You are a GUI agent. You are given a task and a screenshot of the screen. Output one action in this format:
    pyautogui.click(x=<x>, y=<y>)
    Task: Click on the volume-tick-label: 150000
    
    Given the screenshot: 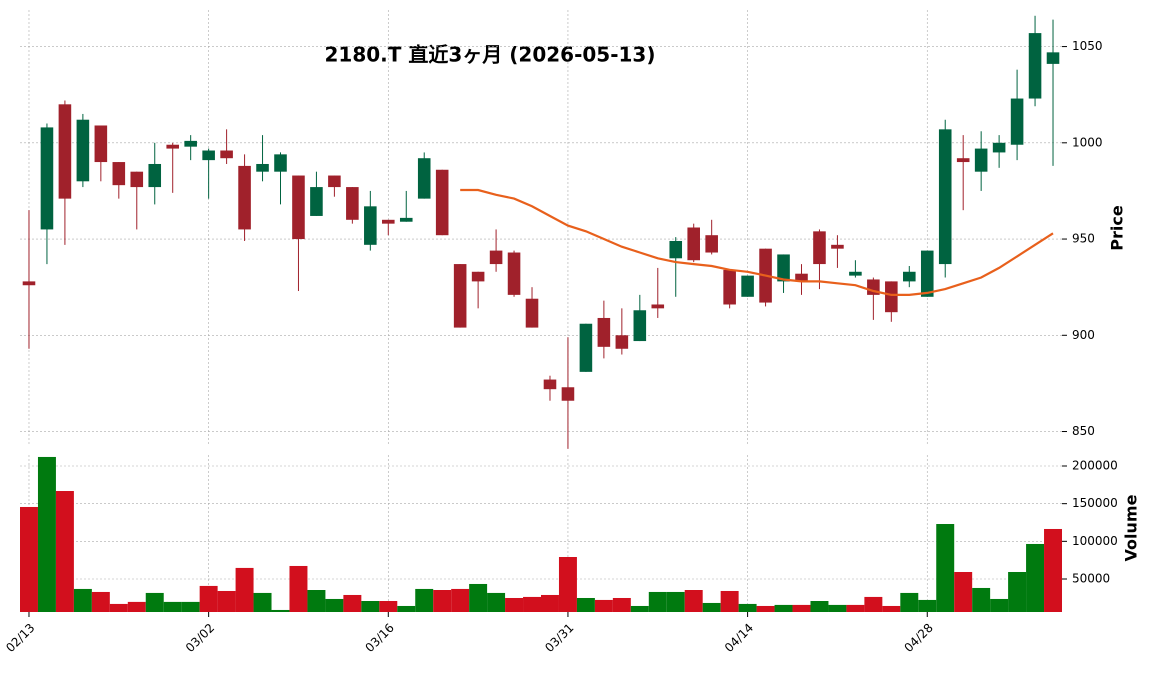 What is the action you would take?
    pyautogui.click(x=1095, y=503)
    